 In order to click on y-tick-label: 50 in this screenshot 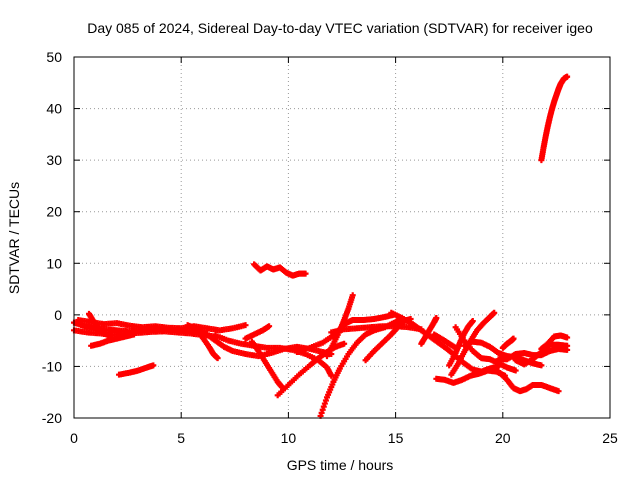, I will do `click(54, 57)`.